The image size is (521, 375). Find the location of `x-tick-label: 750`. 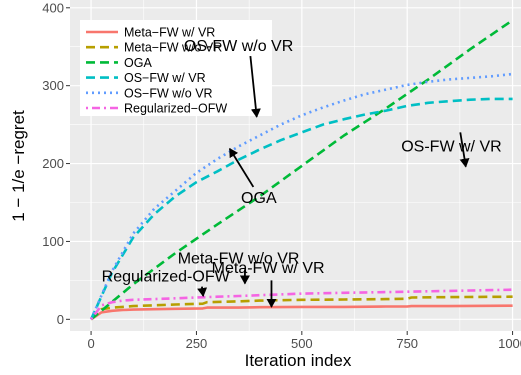

x-tick-label: 750 is located at coordinates (407, 343).